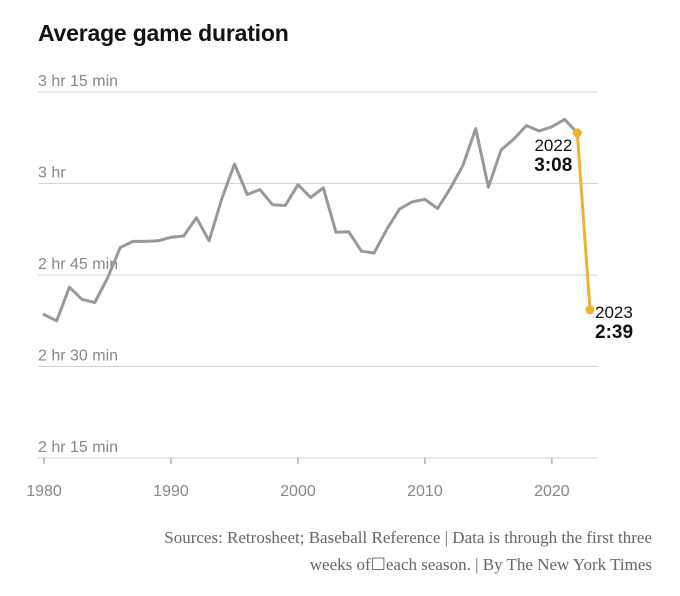  What do you see at coordinates (78, 264) in the screenshot?
I see `y-tick-label: 2 hr 45 min` at bounding box center [78, 264].